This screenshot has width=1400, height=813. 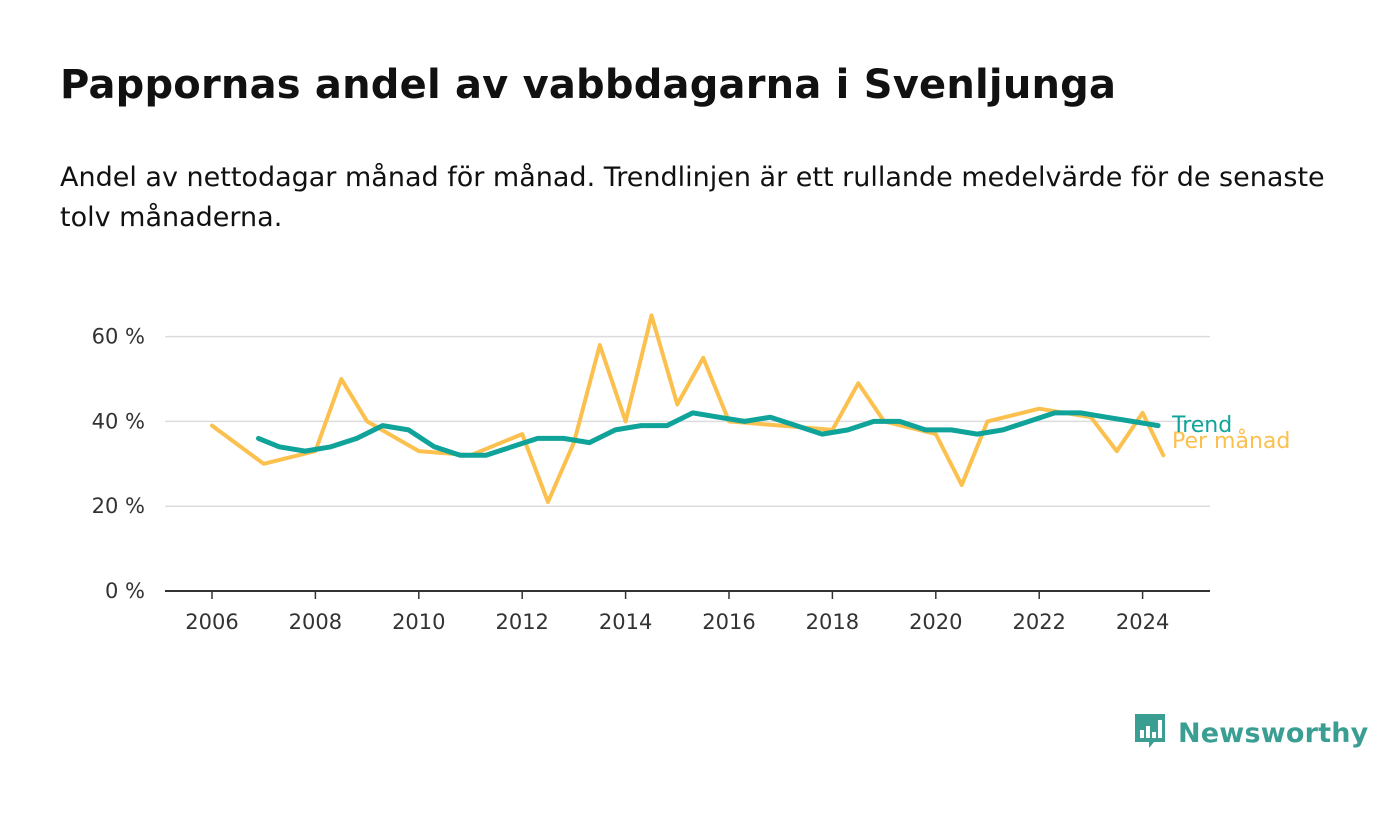 What do you see at coordinates (521, 622) in the screenshot?
I see `x-tick-label: 2012` at bounding box center [521, 622].